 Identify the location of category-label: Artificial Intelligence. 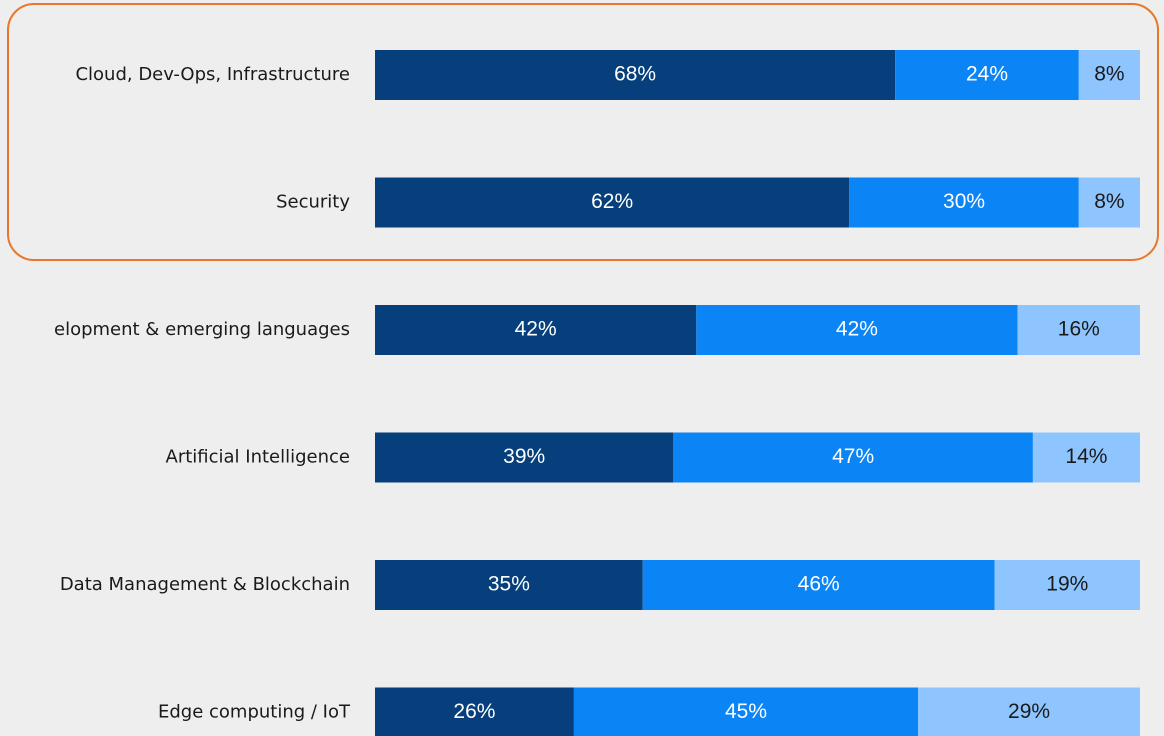
(258, 457).